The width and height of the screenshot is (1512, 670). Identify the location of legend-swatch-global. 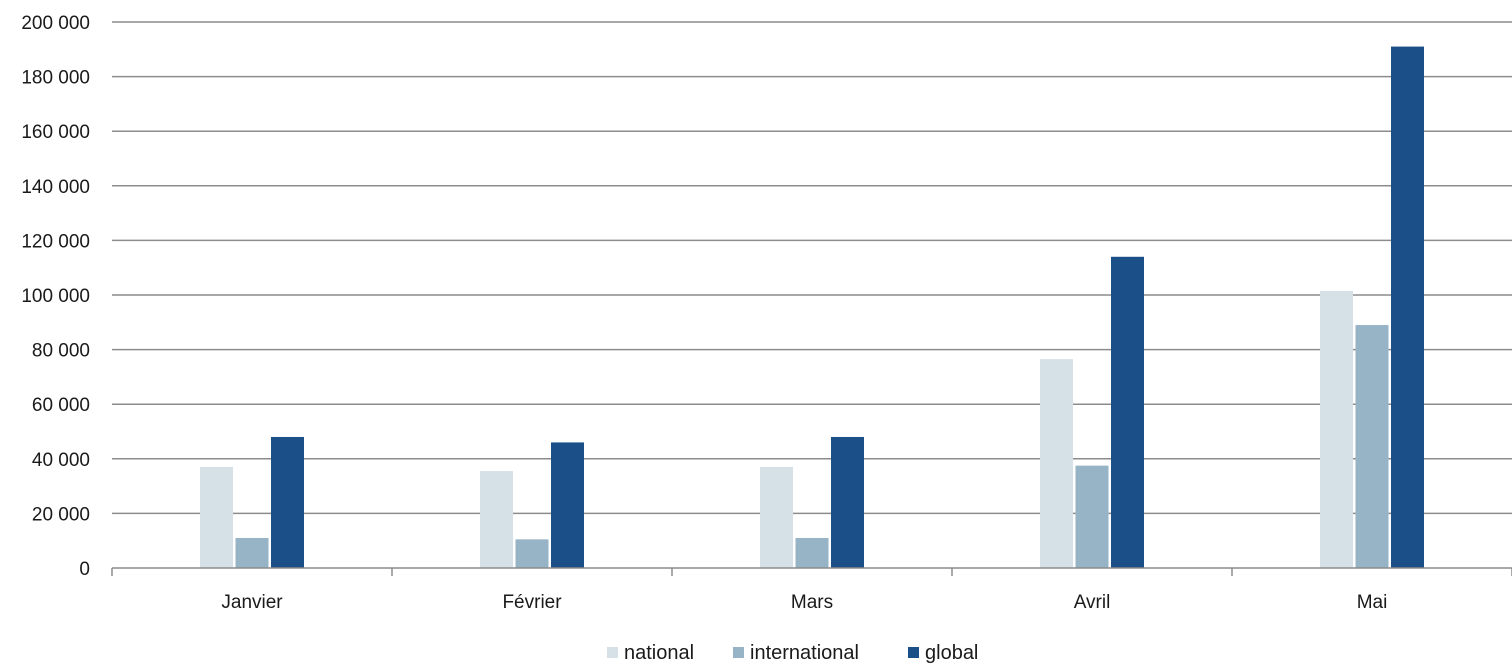
(913, 652).